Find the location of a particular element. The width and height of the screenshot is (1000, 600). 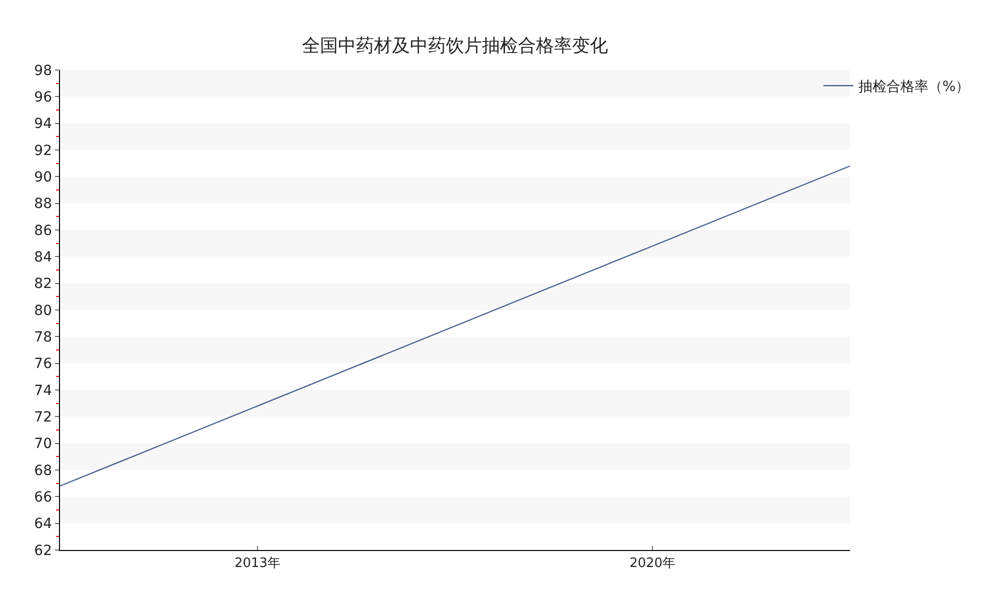

y-tick-label: 74 is located at coordinates (43, 390).